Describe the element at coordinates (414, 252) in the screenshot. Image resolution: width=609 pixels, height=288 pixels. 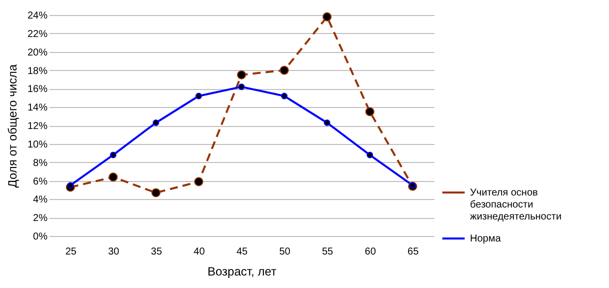
I see `x-tick-label: 65` at that location.